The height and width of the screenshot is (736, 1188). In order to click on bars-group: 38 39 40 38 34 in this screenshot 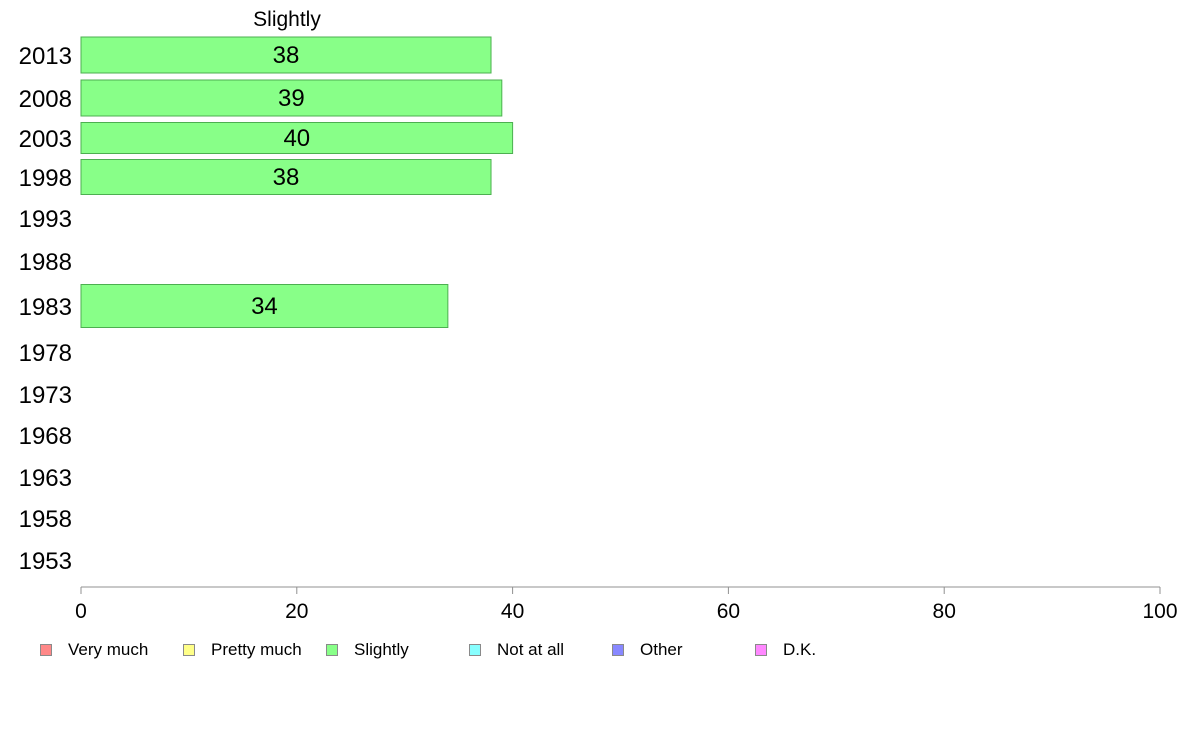, I will do `click(297, 182)`.